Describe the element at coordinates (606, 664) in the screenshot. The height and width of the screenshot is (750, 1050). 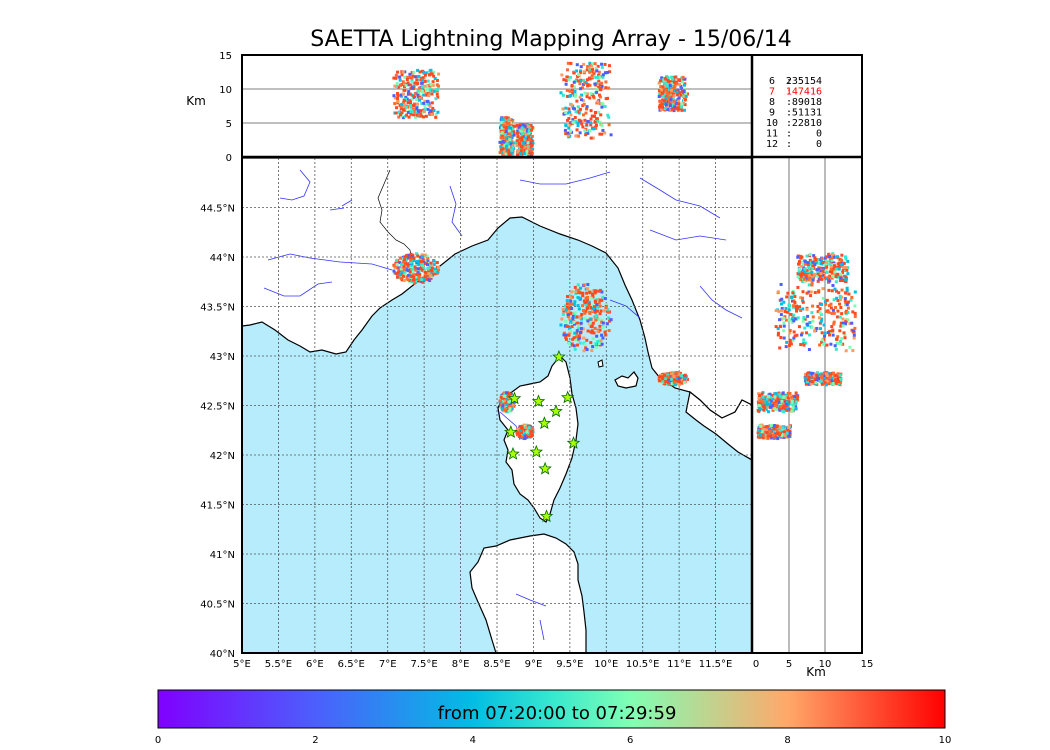
I see `lon-tick-label: 10°E` at that location.